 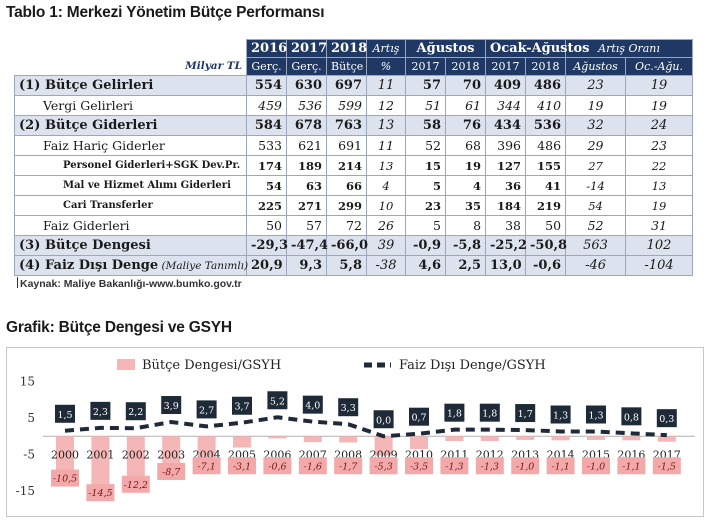 What do you see at coordinates (206, 410) in the screenshot?
I see `line-value-label: 2,7` at bounding box center [206, 410].